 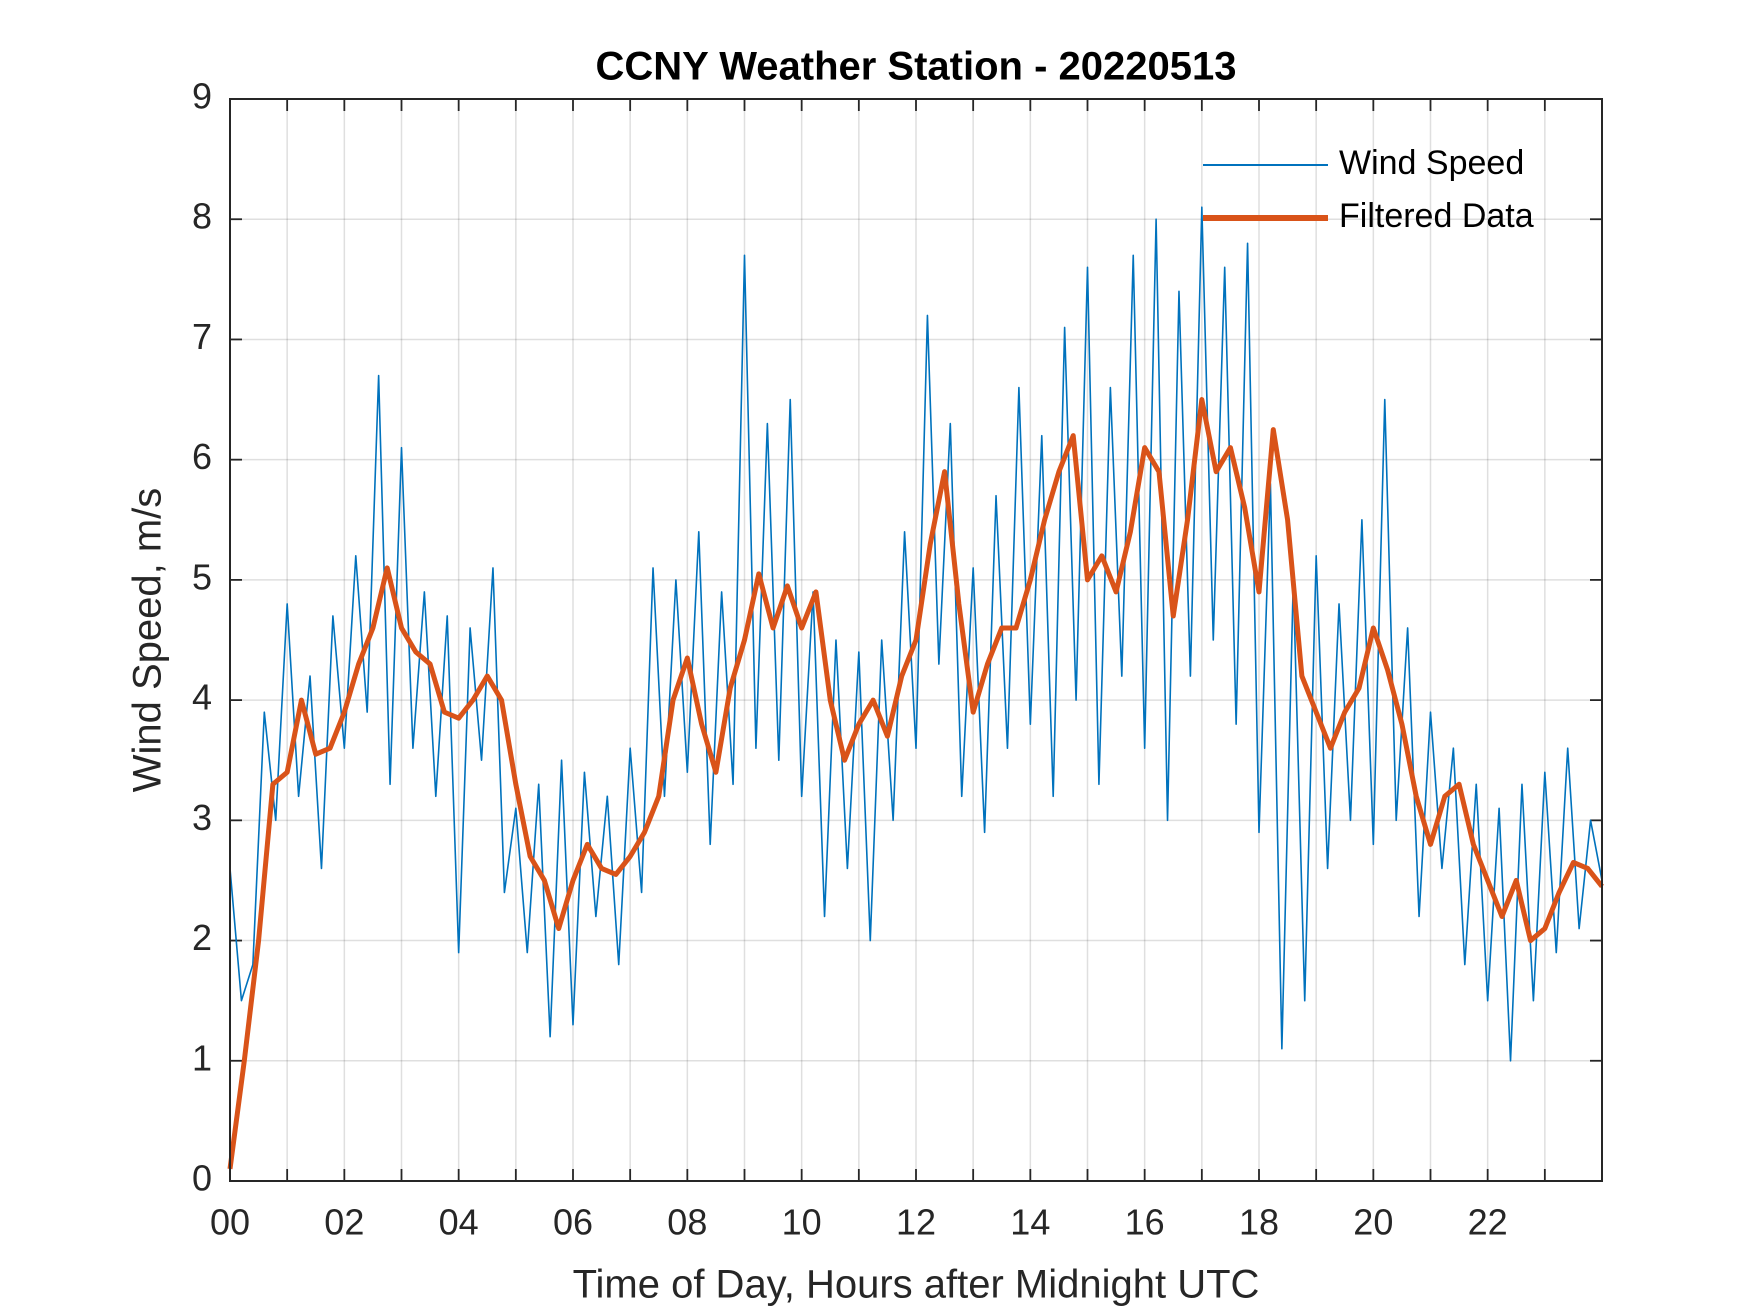 What do you see at coordinates (202, 336) in the screenshot?
I see `y-tick-label: 7` at bounding box center [202, 336].